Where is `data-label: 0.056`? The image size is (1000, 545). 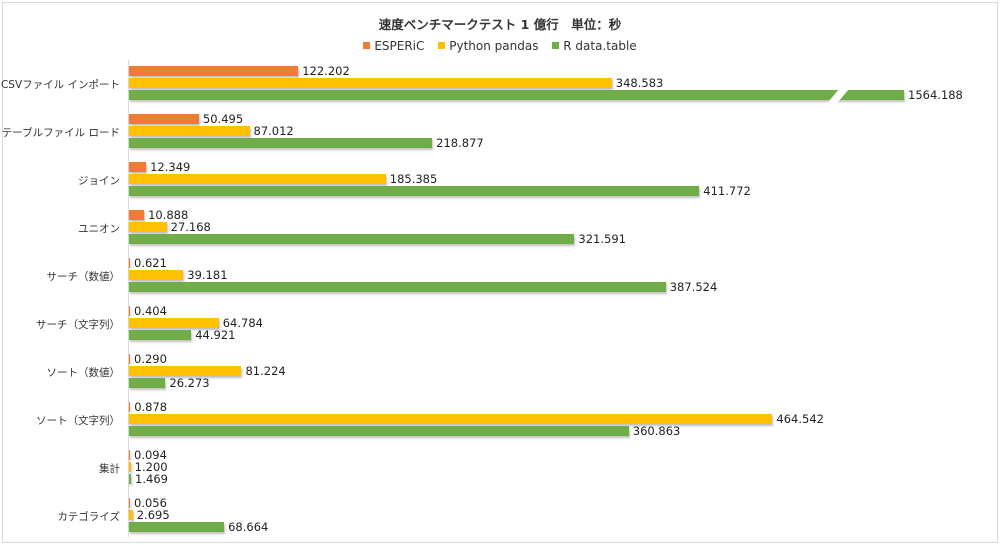
data-label: 0.056 is located at coordinates (150, 503).